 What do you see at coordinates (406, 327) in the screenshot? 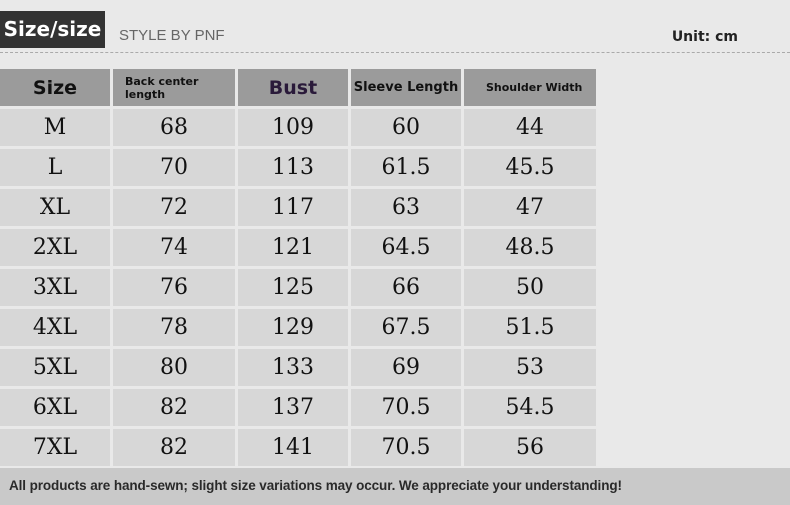
I see `table-cell: 67.5` at bounding box center [406, 327].